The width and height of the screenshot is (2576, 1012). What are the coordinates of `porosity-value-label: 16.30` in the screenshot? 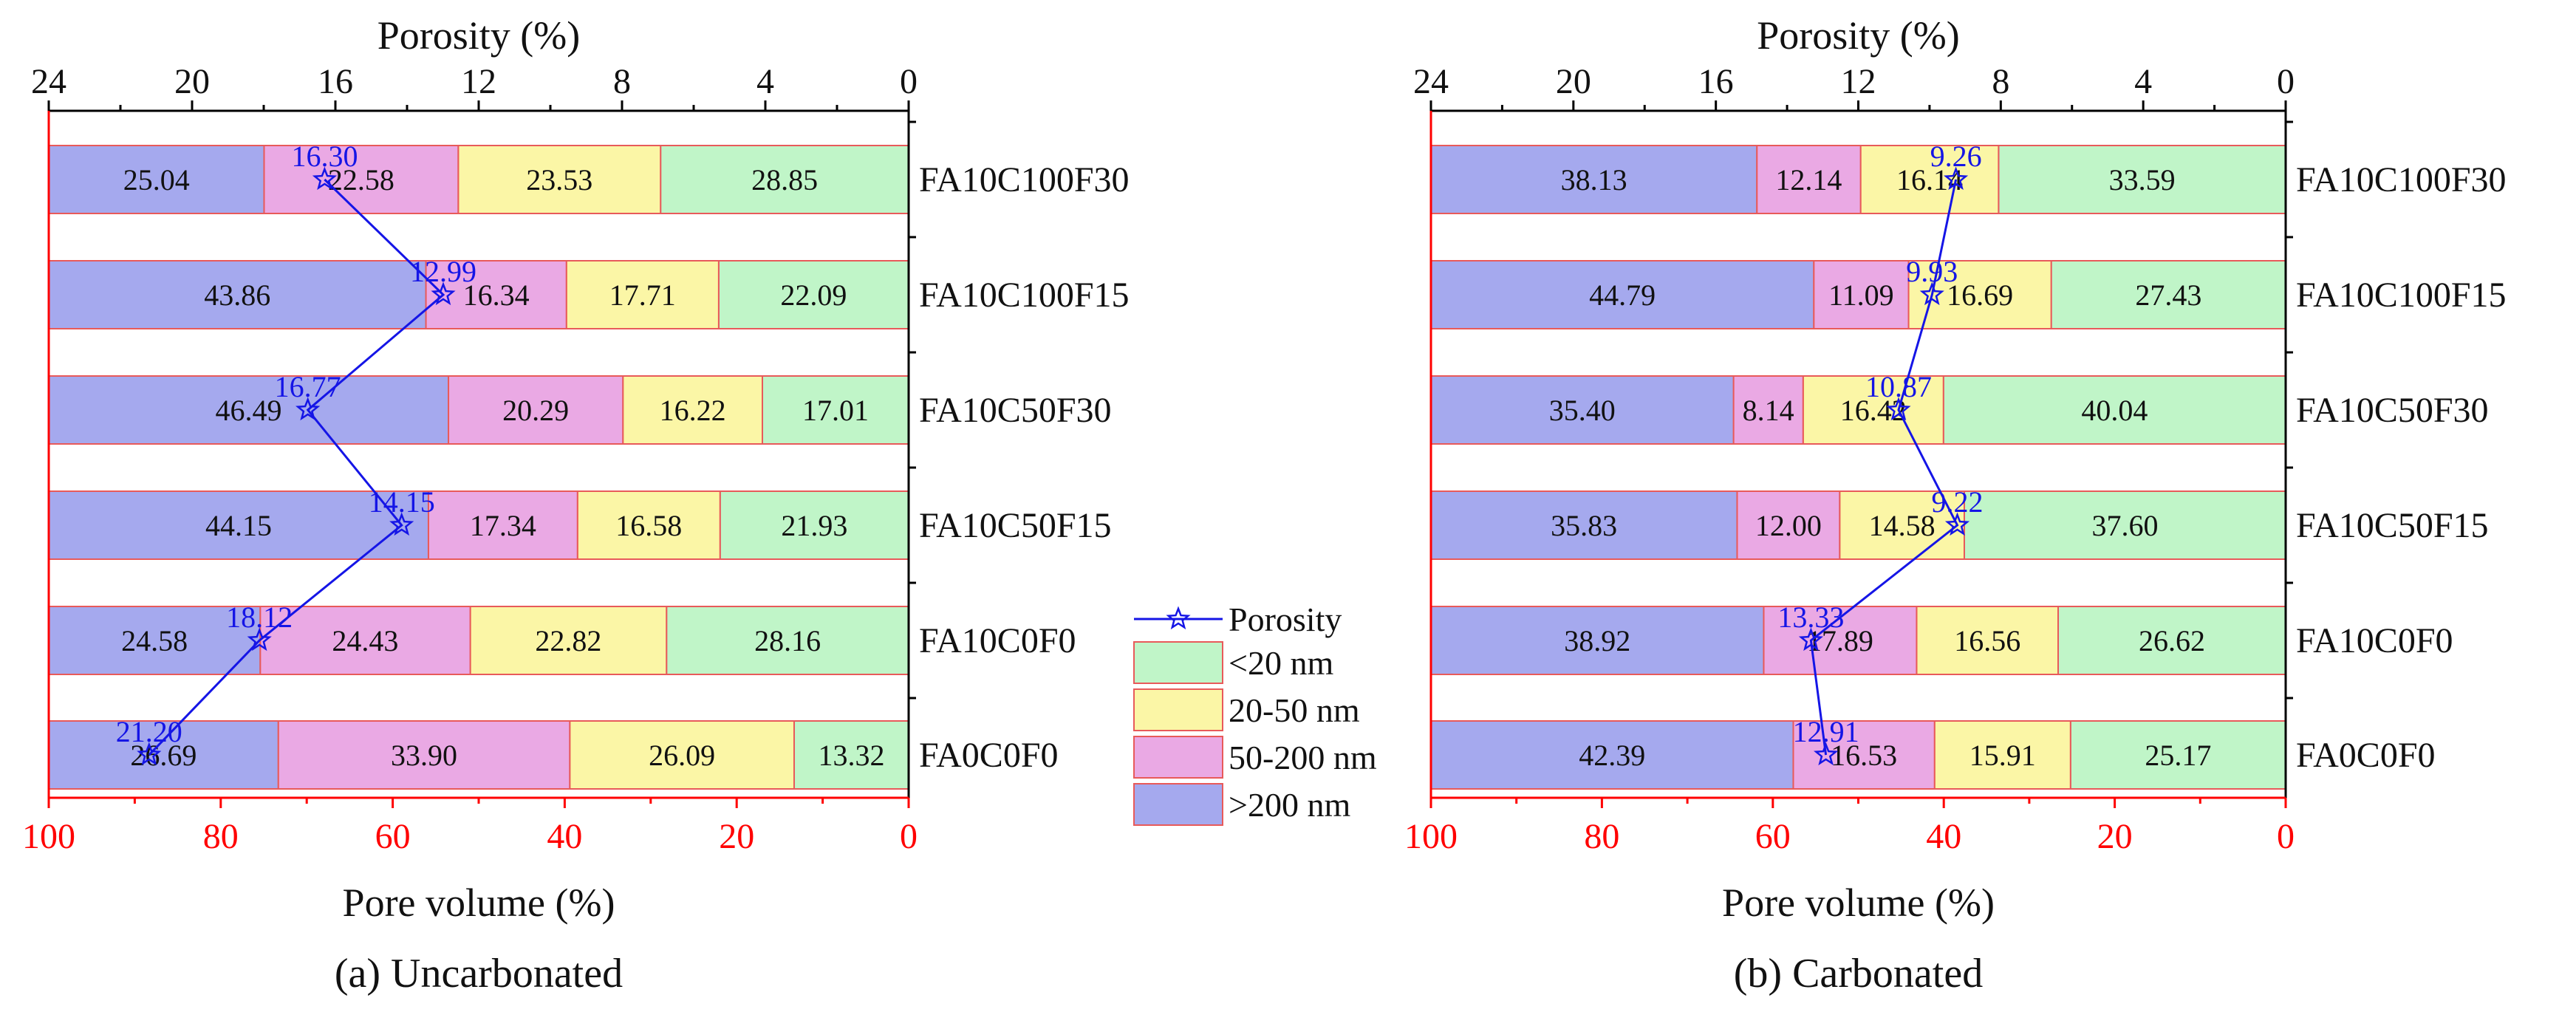 It's located at (324, 156).